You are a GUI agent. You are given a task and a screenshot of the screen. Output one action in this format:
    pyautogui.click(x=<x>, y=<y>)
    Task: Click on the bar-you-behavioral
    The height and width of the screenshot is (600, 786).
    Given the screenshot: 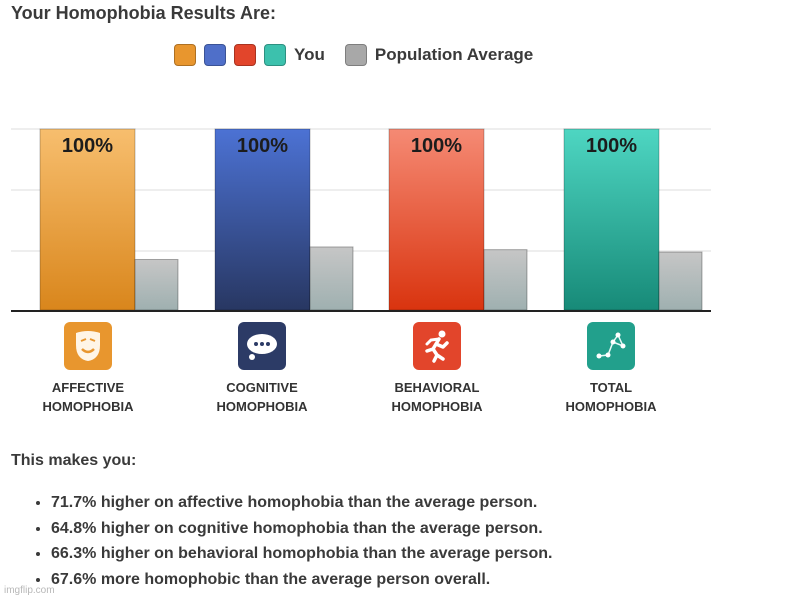 What is the action you would take?
    pyautogui.click(x=436, y=219)
    